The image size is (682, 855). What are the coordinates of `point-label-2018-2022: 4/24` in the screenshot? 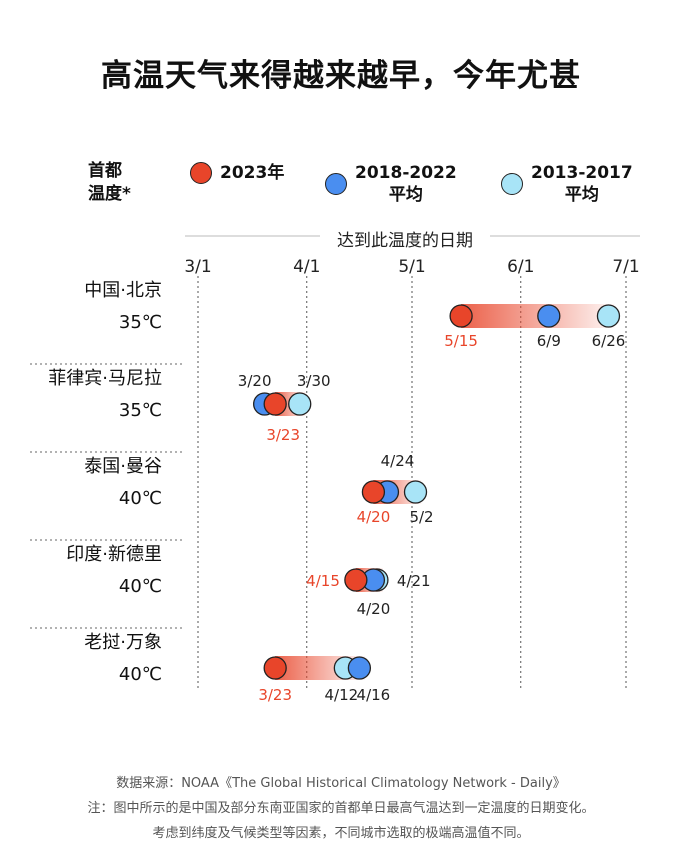 It's located at (398, 461).